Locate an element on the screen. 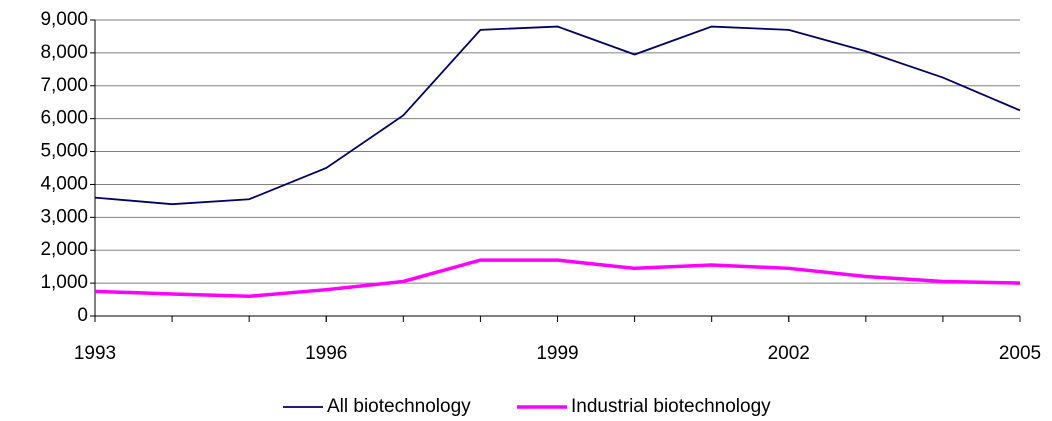  x-tick-label: 2005 is located at coordinates (1020, 353).